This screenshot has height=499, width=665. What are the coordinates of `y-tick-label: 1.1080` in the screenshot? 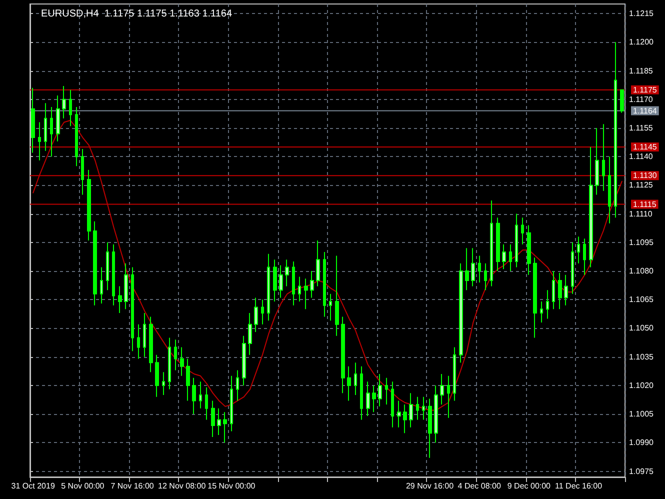 It's located at (641, 271).